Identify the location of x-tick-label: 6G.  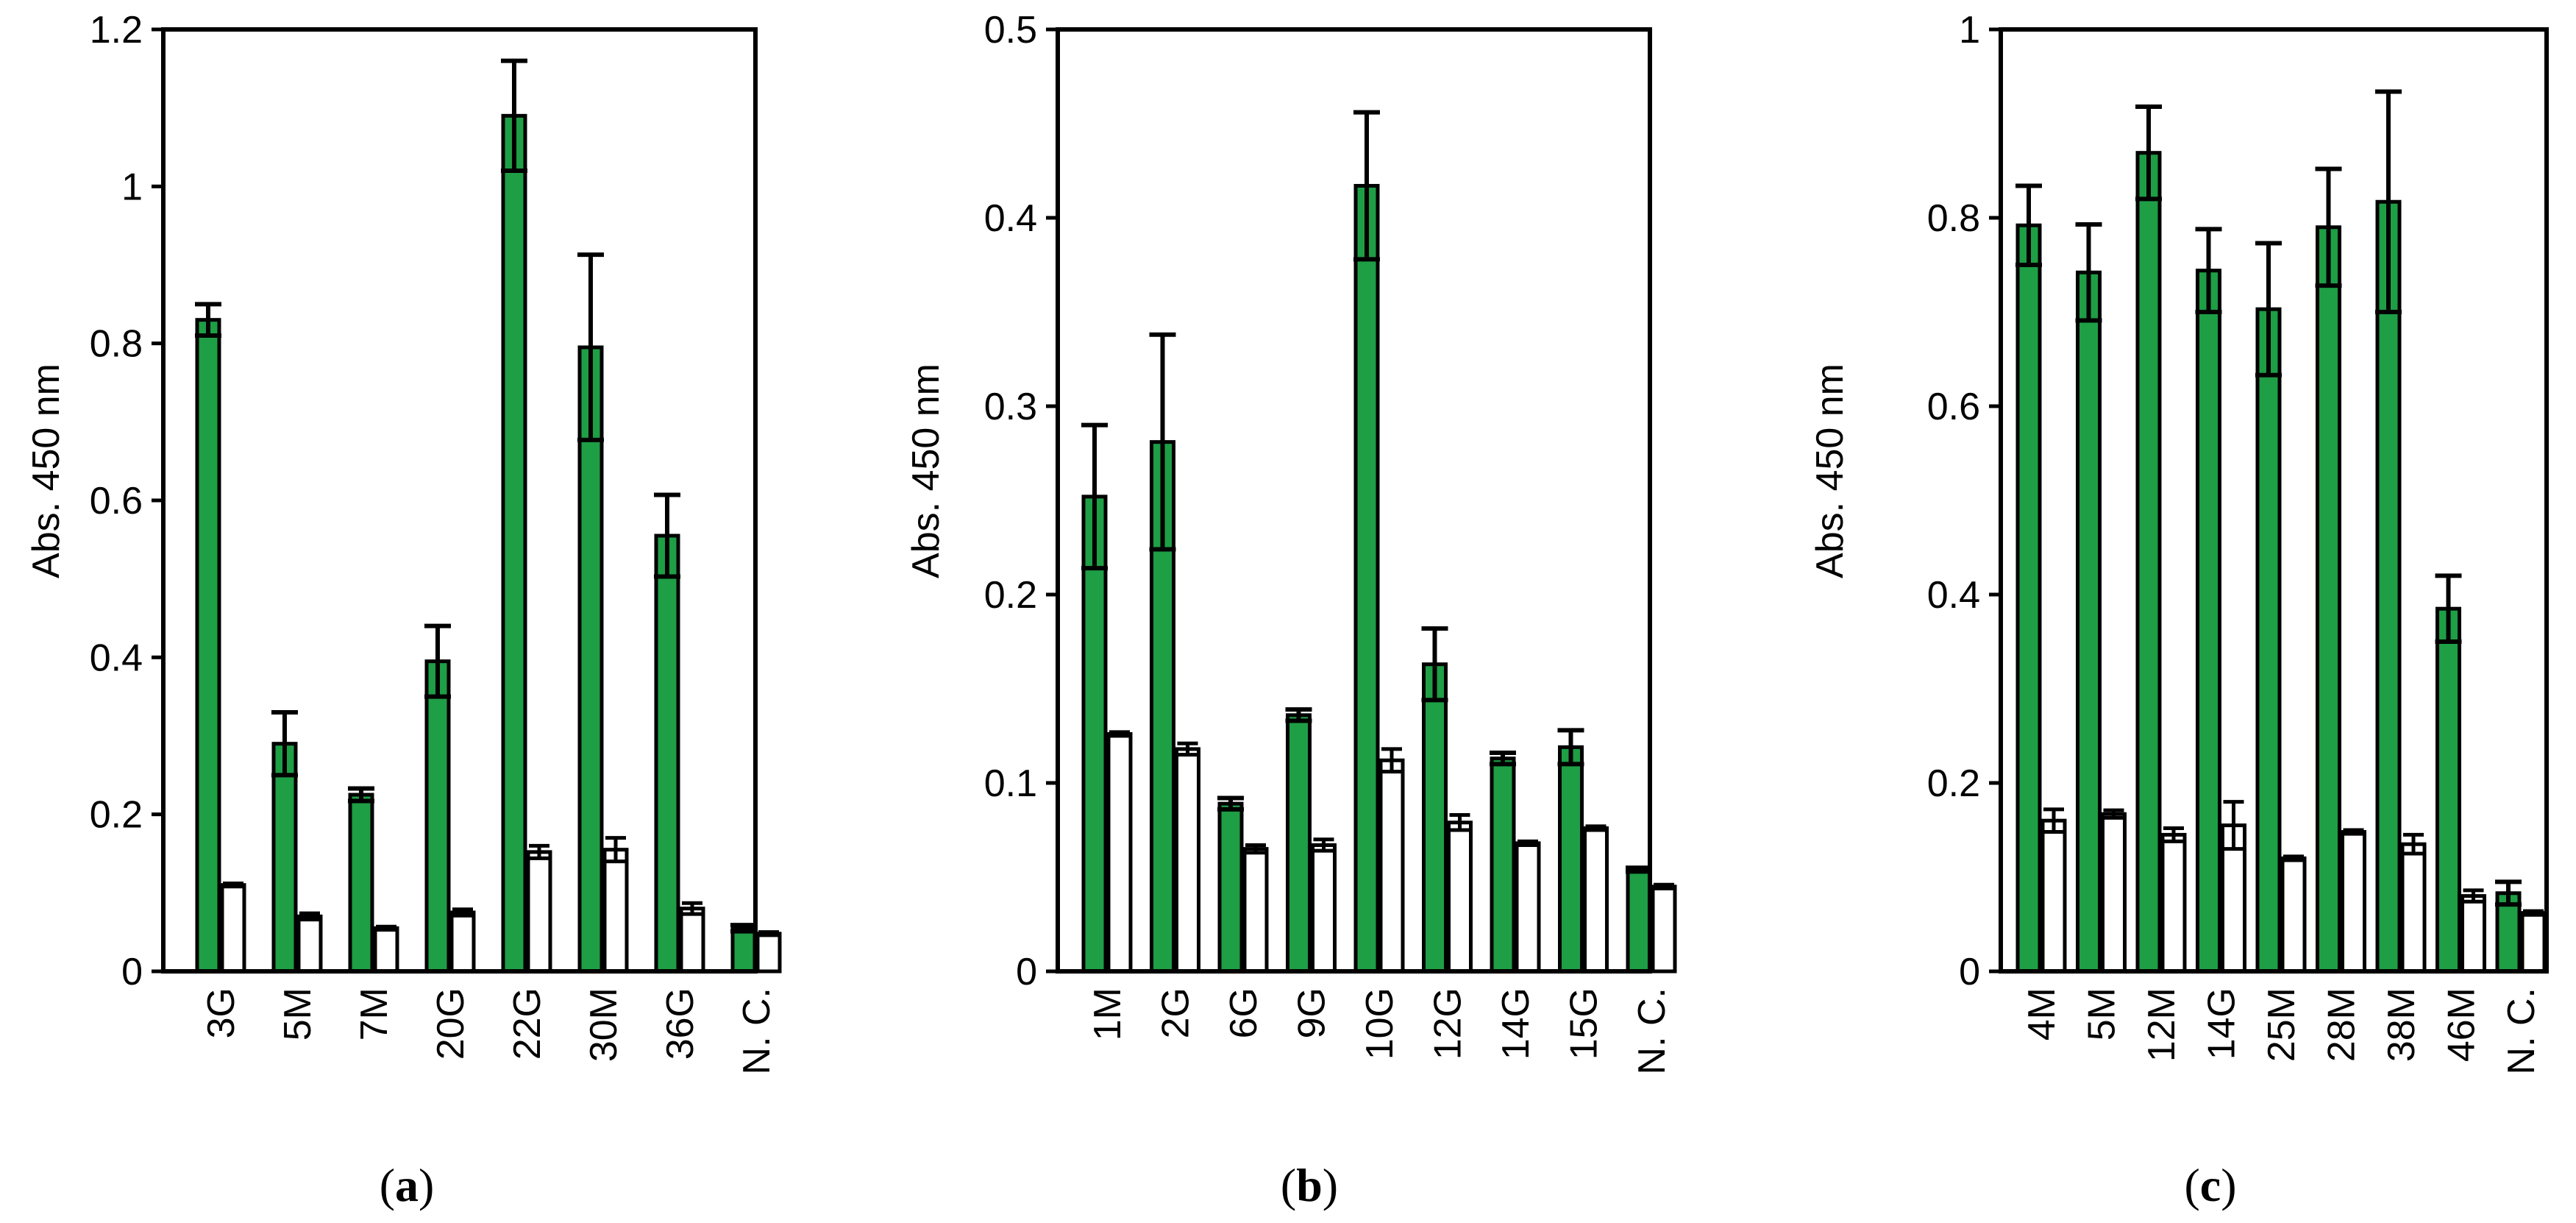
(1244, 1013).